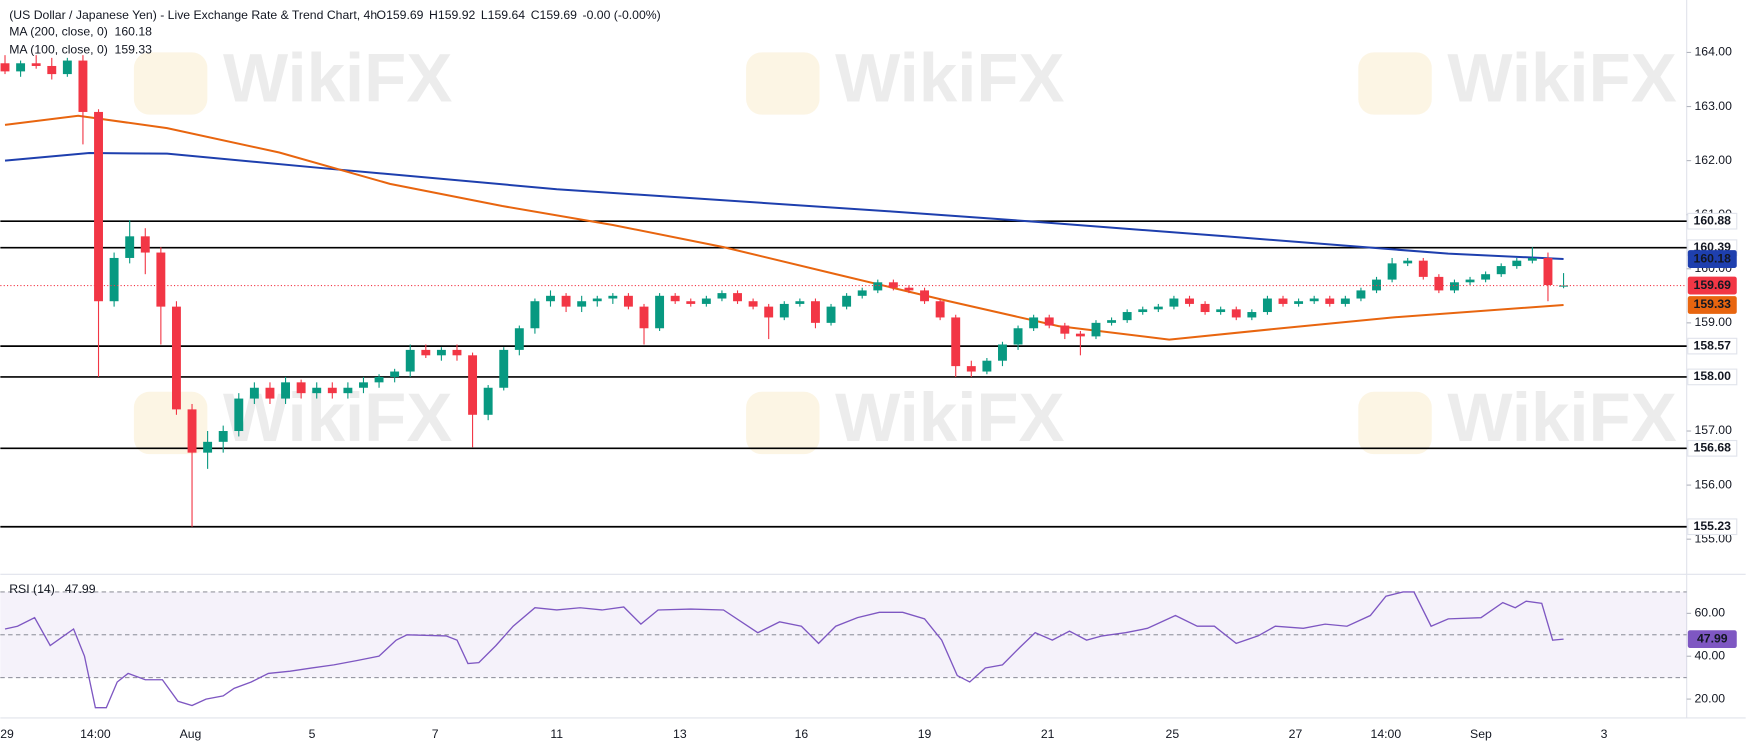 This screenshot has height=748, width=1746. I want to click on x-tick-label: 27, so click(1296, 734).